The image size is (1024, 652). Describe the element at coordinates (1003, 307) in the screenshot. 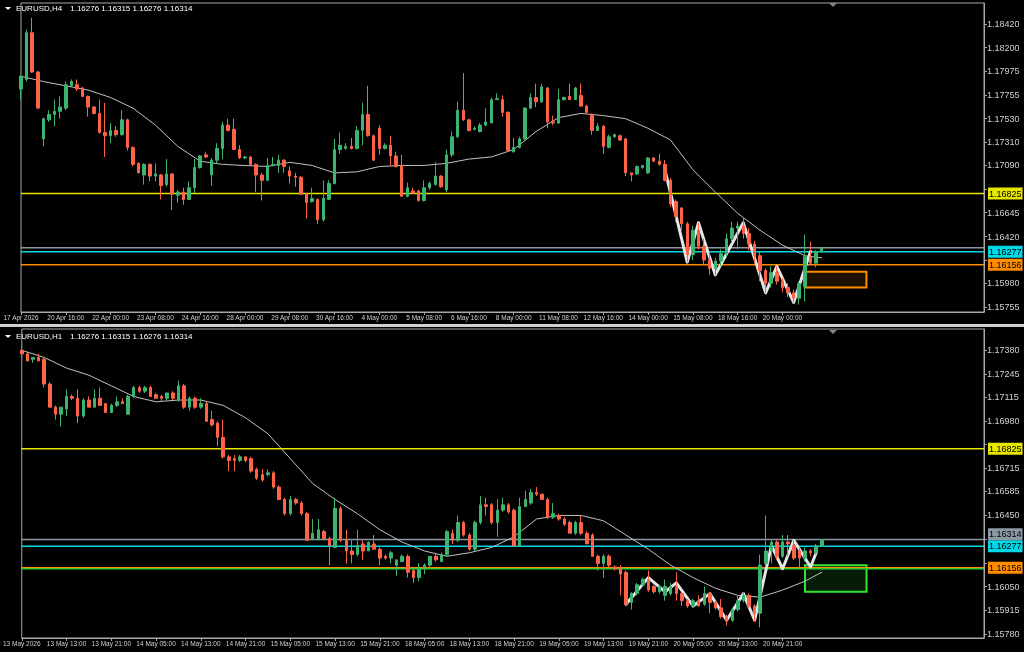

I see `y-tick-label: 1.15755` at that location.